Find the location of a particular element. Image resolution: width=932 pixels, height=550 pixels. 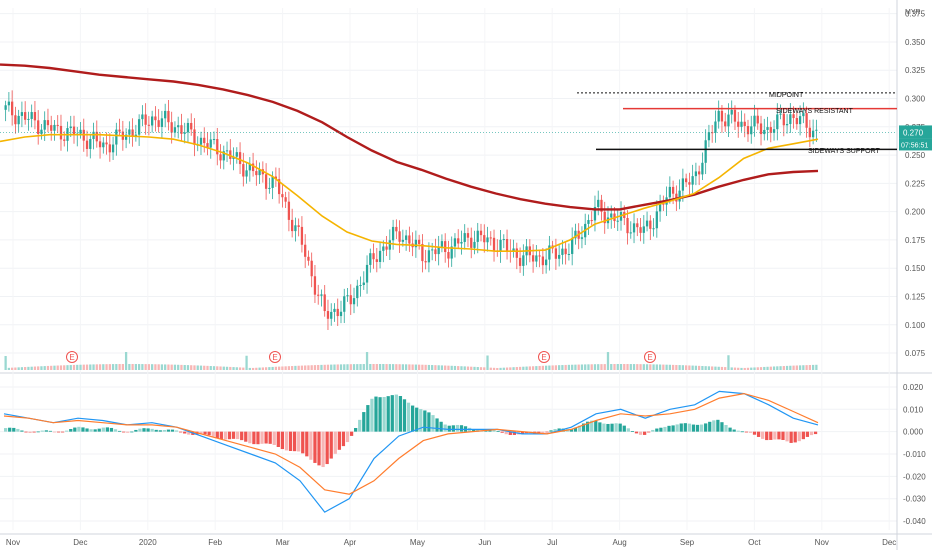

countdown-tag-text: 07:56:51 is located at coordinates (914, 145).